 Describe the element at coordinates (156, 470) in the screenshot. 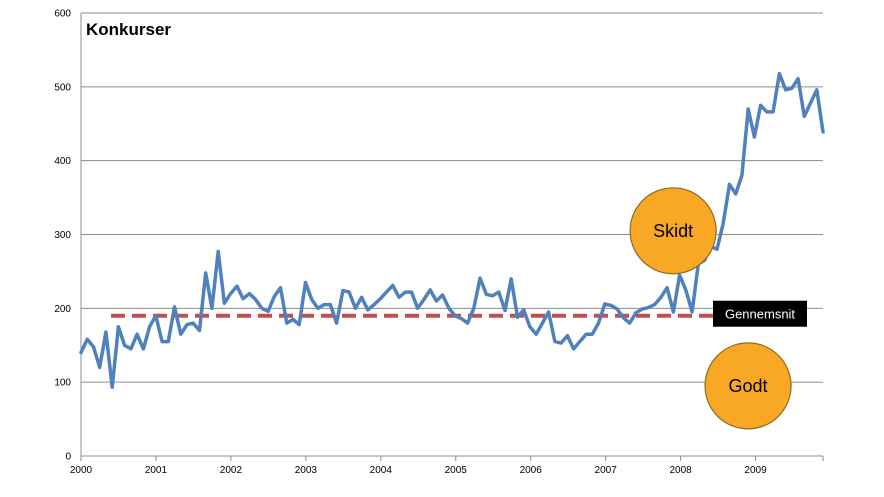

I see `x-tick-label-2001: 2001` at that location.